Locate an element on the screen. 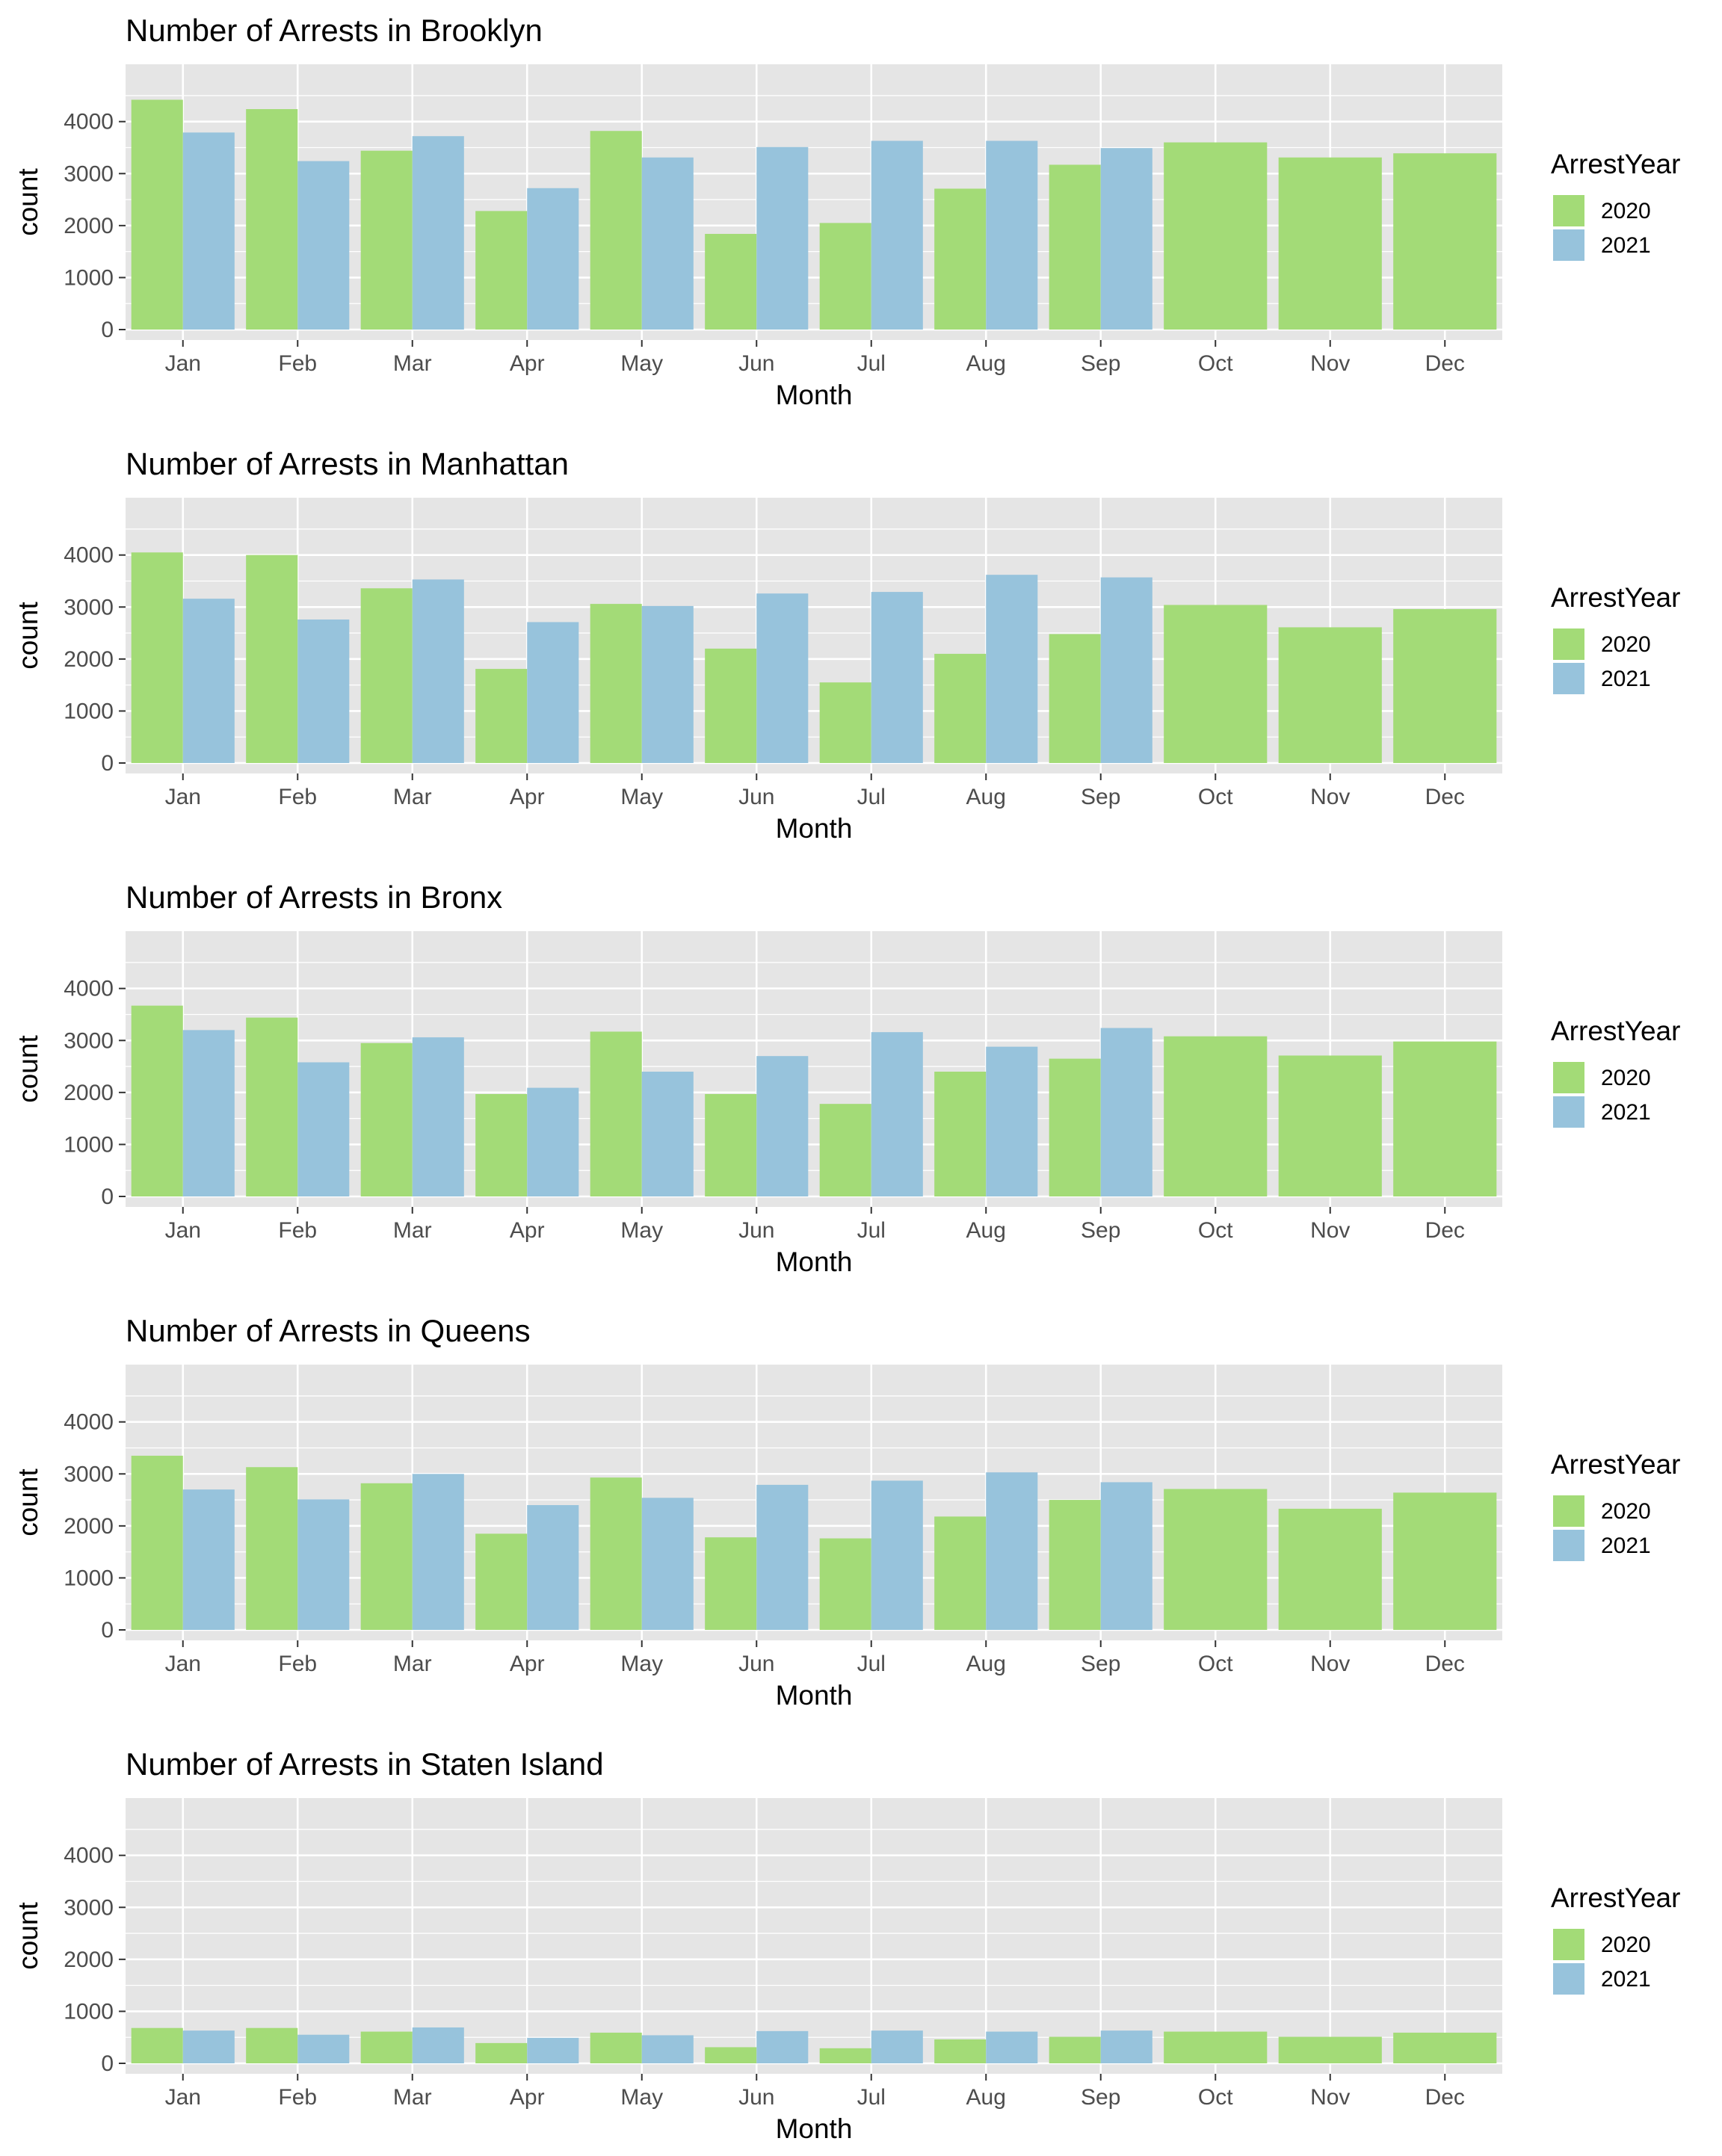 The image size is (1722, 2156). x-tick-label: Jan is located at coordinates (183, 797).